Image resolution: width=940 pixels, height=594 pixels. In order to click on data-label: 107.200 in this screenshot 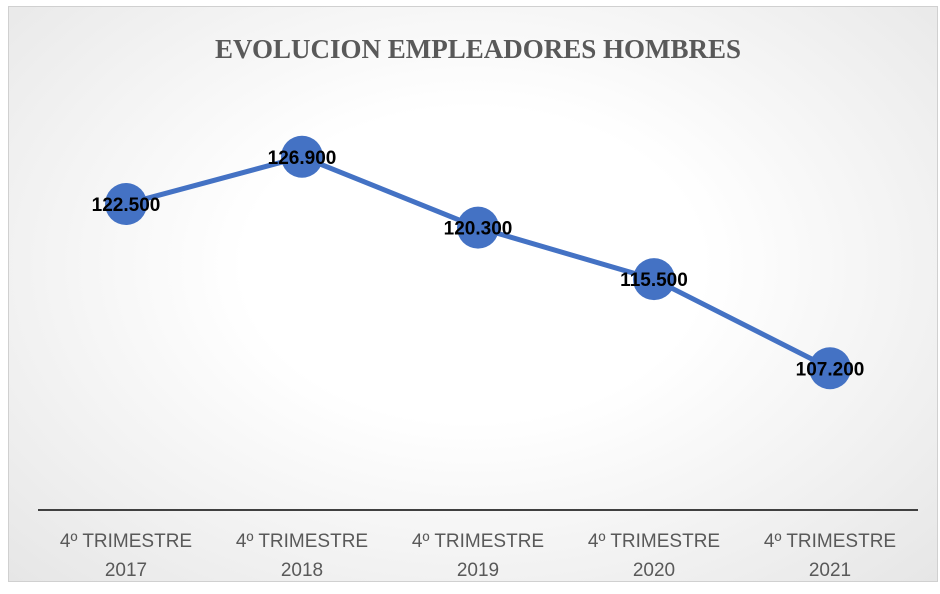, I will do `click(830, 369)`.